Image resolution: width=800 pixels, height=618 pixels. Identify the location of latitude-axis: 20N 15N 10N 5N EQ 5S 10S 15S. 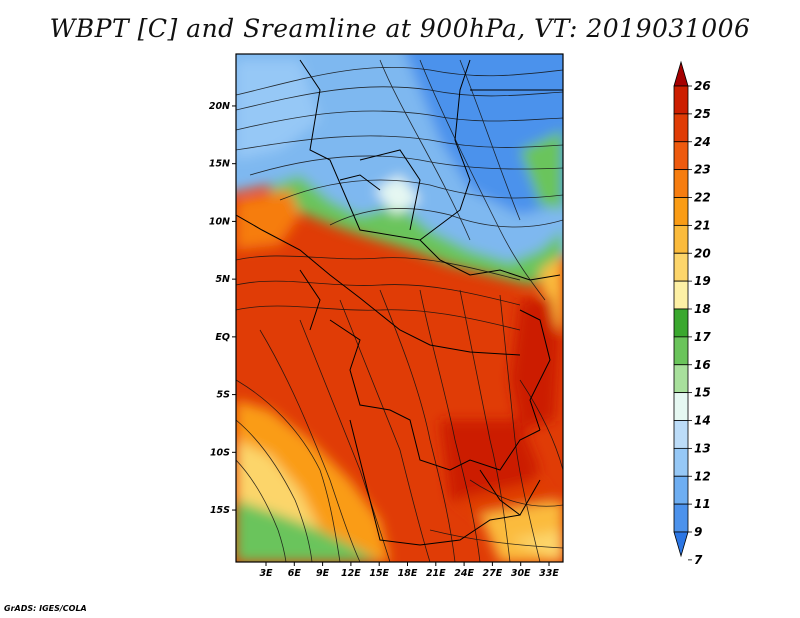
(222, 308).